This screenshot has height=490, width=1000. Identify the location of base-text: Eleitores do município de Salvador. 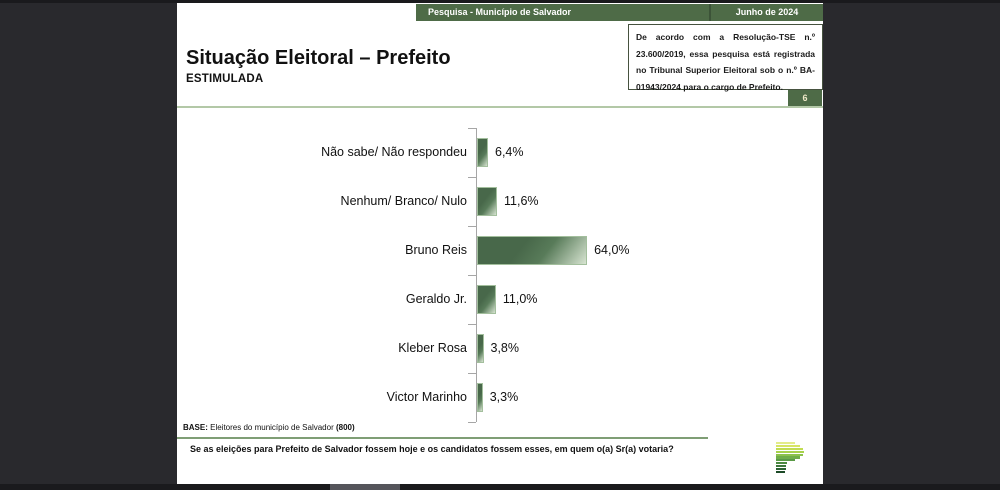
(271, 427).